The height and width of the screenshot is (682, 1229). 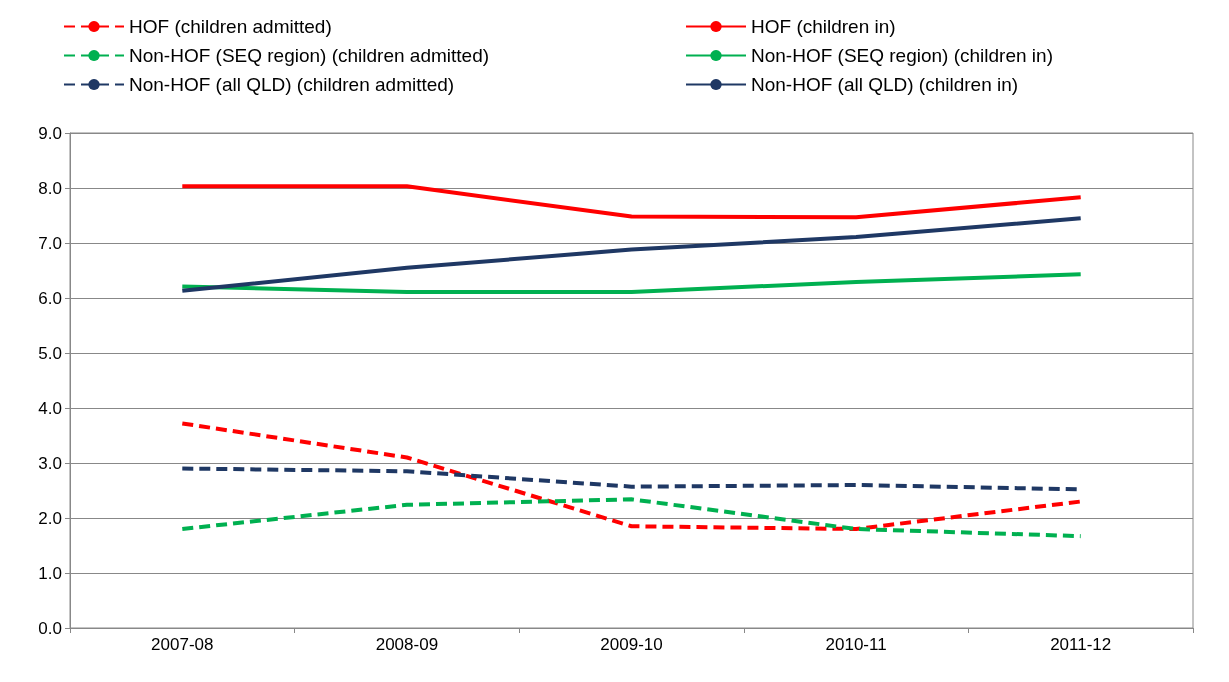 What do you see at coordinates (50, 188) in the screenshot?
I see `y-tick-label: 8.0` at bounding box center [50, 188].